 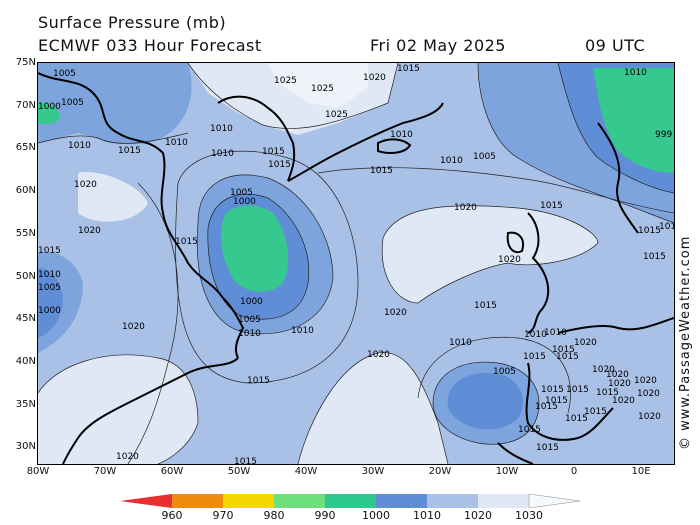 What do you see at coordinates (618, 178) in the screenshot?
I see `norway-coast` at bounding box center [618, 178].